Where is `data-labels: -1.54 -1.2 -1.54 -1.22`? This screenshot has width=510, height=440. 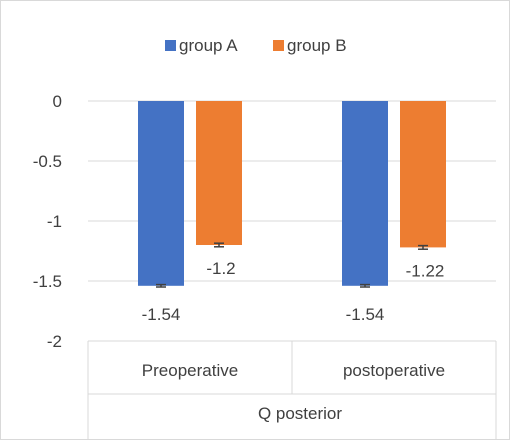 data-labels: -1.54 -1.2 -1.54 -1.22 is located at coordinates (293, 291).